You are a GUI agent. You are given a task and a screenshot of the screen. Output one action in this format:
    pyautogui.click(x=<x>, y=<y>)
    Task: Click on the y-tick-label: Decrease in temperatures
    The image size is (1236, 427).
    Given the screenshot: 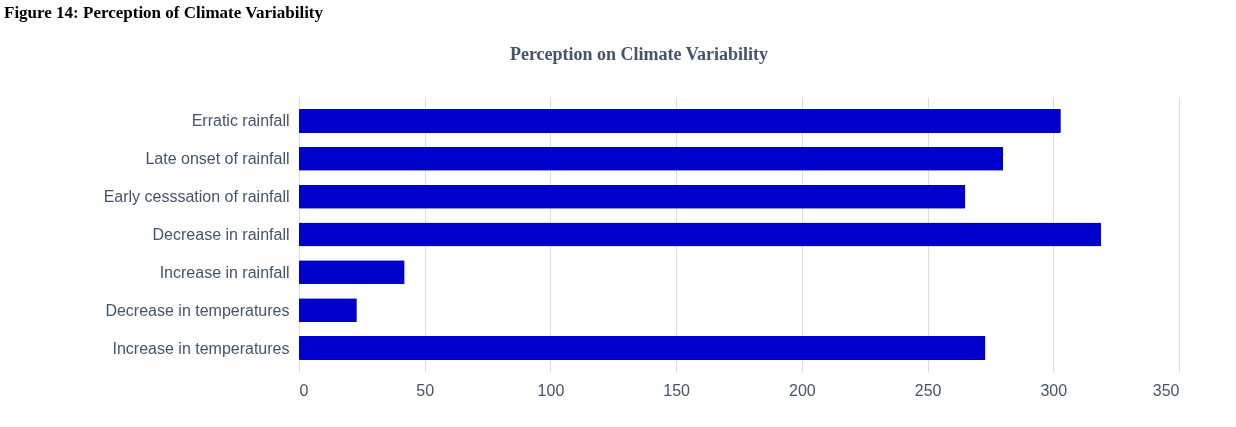 What is the action you would take?
    pyautogui.click(x=197, y=310)
    